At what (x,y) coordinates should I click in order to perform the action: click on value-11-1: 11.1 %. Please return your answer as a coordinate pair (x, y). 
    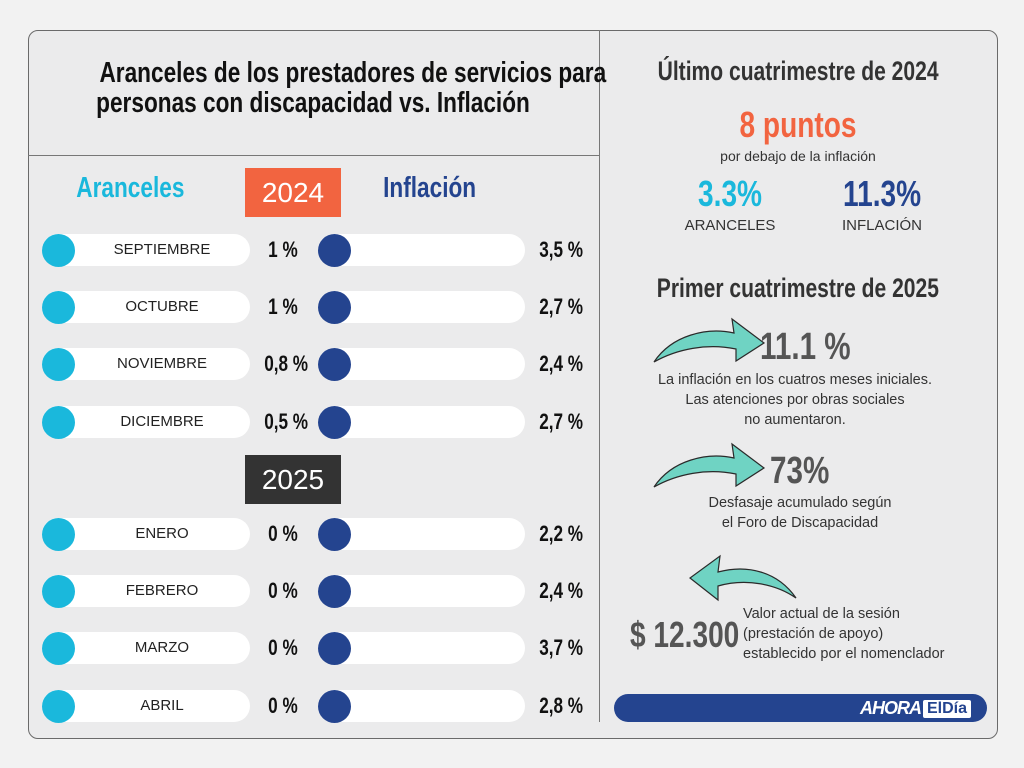
    Looking at the image, I should click on (805, 347).